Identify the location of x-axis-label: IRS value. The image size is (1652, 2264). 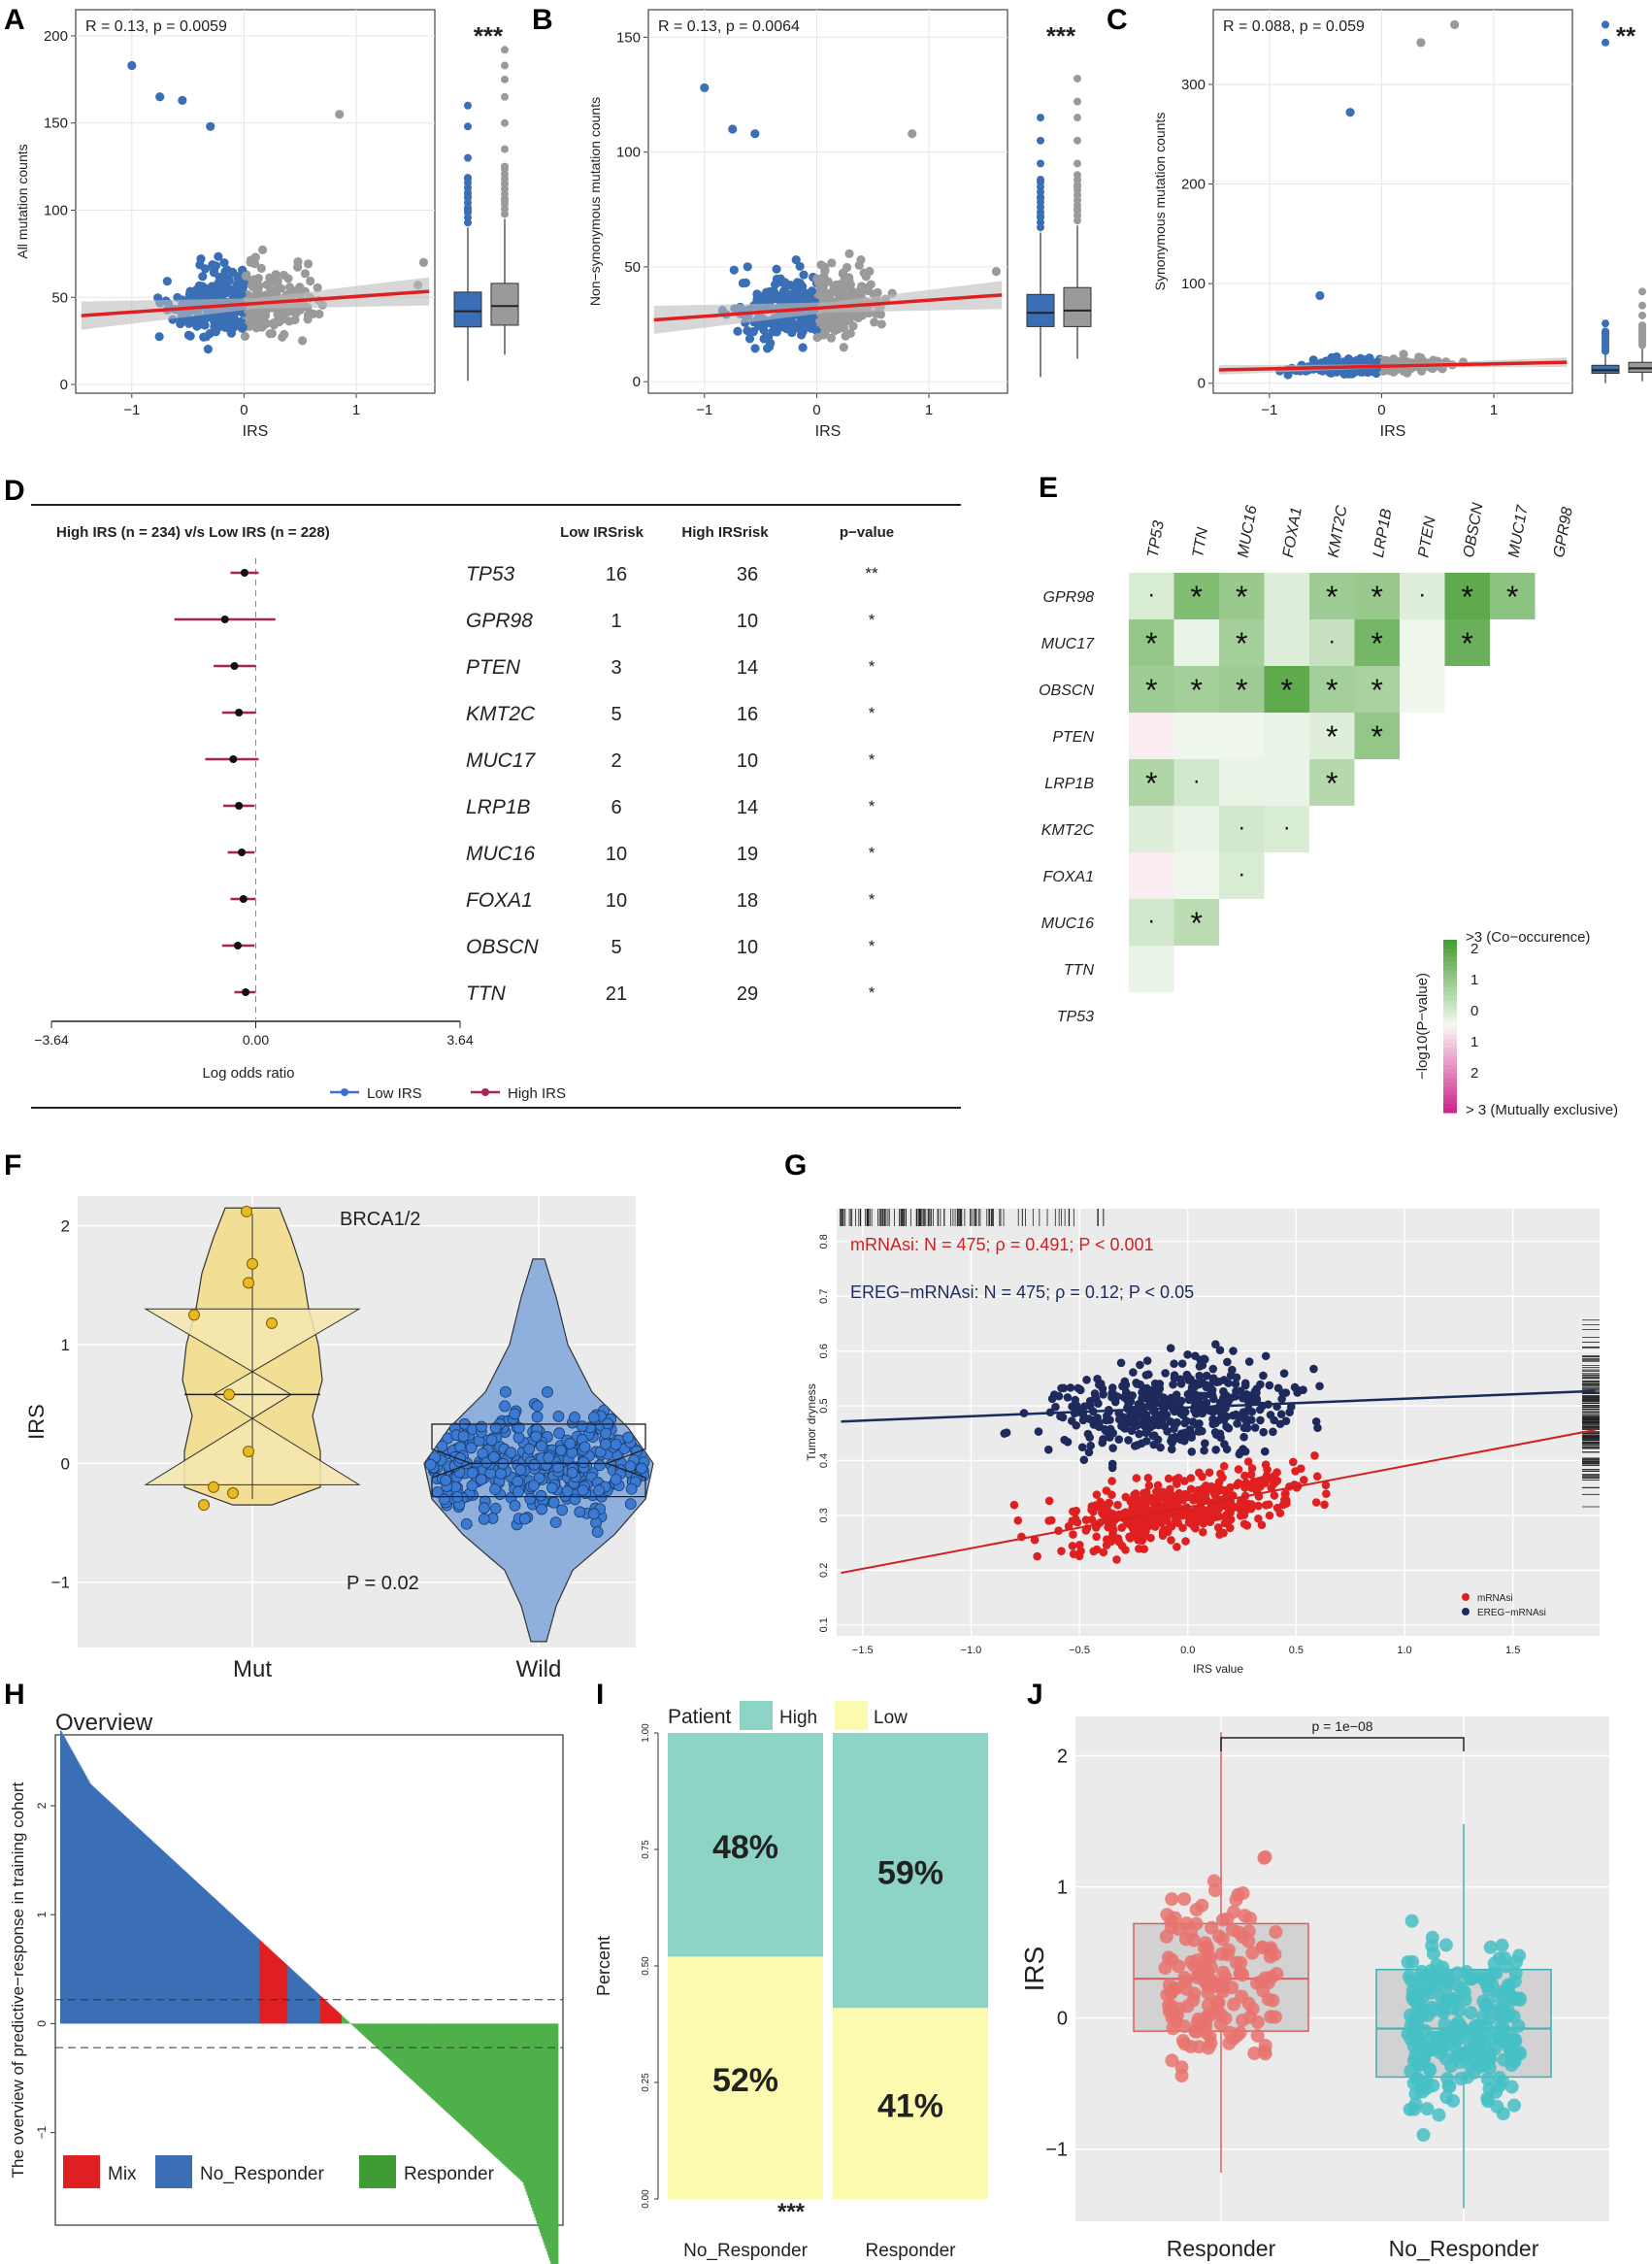
(1218, 1669).